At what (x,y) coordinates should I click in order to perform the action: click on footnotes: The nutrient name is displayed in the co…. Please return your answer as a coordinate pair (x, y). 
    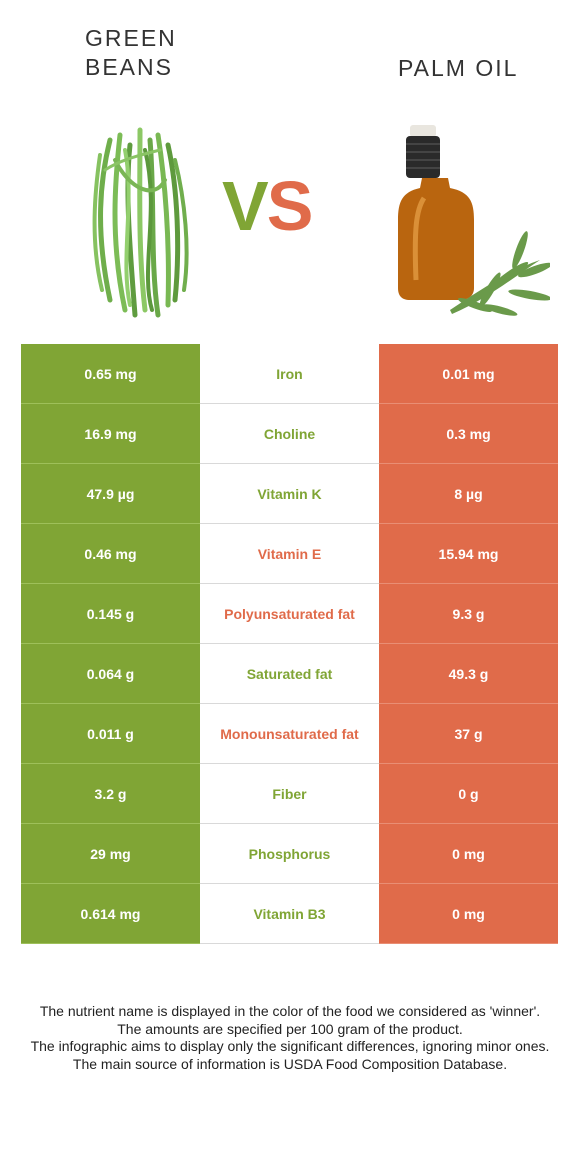
    Looking at the image, I should click on (290, 1038).